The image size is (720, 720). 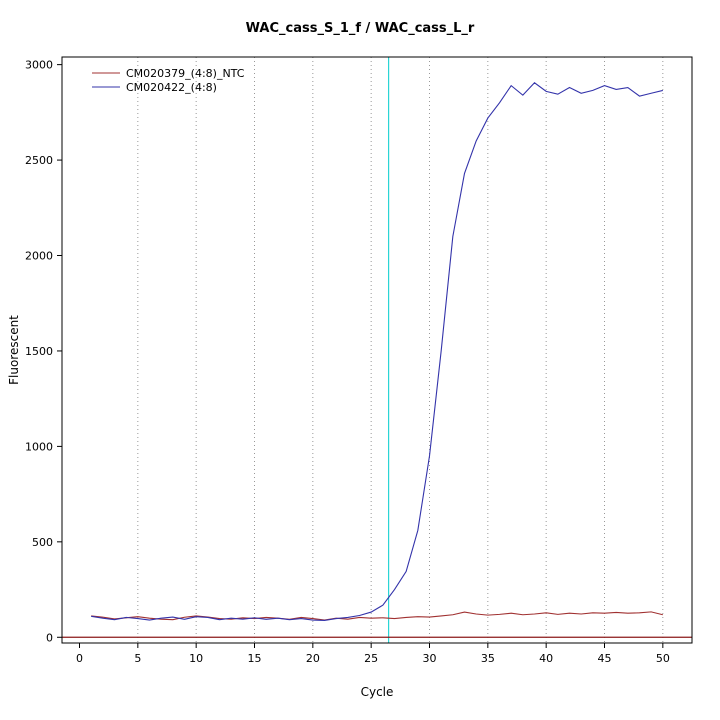 I want to click on x-tick-label: 25, so click(x=371, y=658).